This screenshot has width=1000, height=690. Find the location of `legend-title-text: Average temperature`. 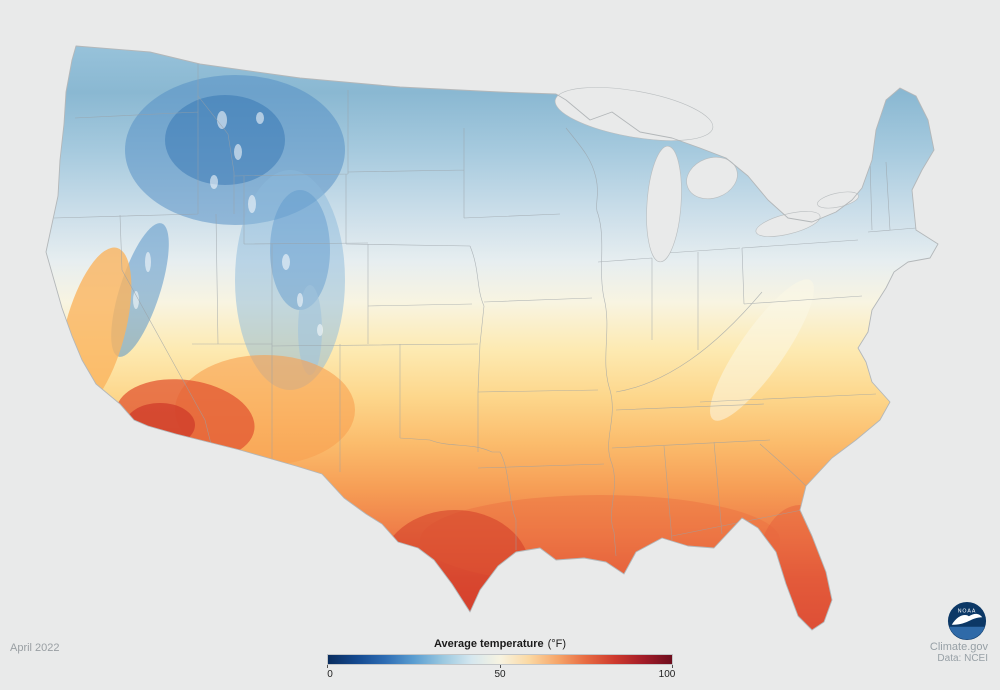

legend-title-text: Average temperature is located at coordinates (488, 644).